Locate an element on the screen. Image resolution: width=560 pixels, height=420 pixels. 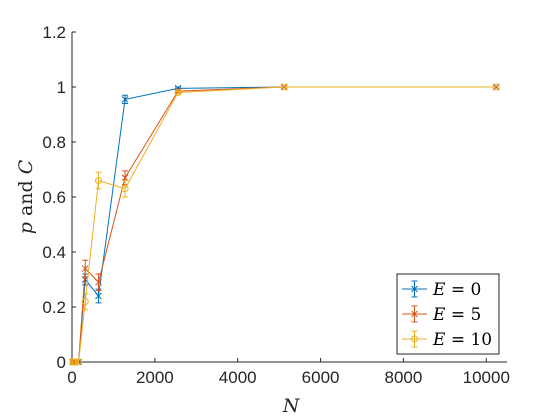
y-tick-label: 0.4 is located at coordinates (54, 252).